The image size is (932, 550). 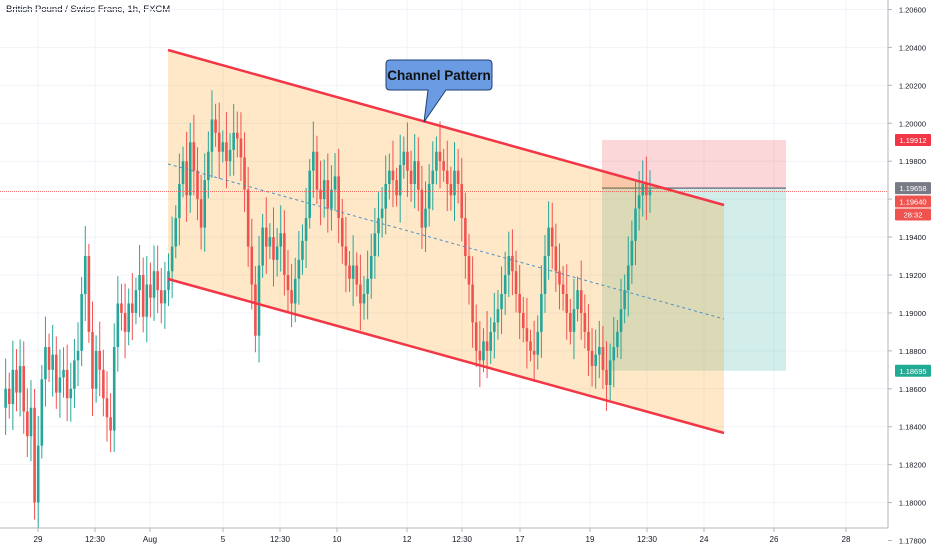 What do you see at coordinates (150, 539) in the screenshot?
I see `time-tick-label: Aug` at bounding box center [150, 539].